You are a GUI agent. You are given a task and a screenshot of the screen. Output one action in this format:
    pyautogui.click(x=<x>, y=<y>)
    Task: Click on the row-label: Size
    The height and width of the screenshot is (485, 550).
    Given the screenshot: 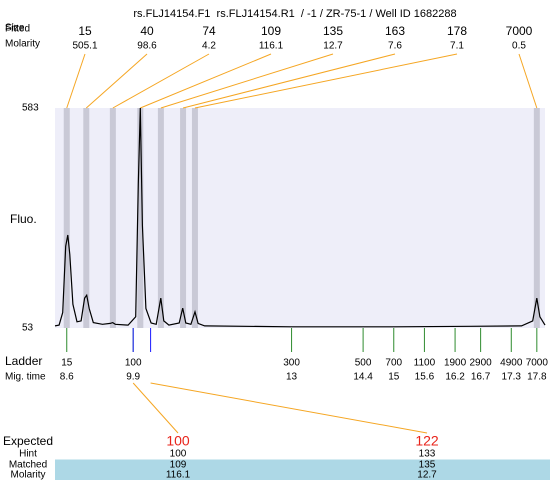 What is the action you would take?
    pyautogui.click(x=15, y=28)
    